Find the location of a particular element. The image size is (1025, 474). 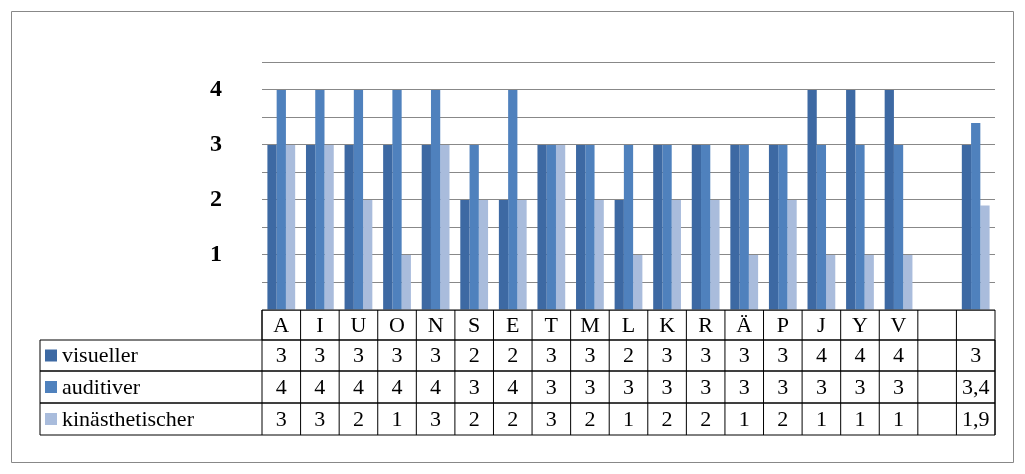

legend-label: visueller is located at coordinates (100, 355).